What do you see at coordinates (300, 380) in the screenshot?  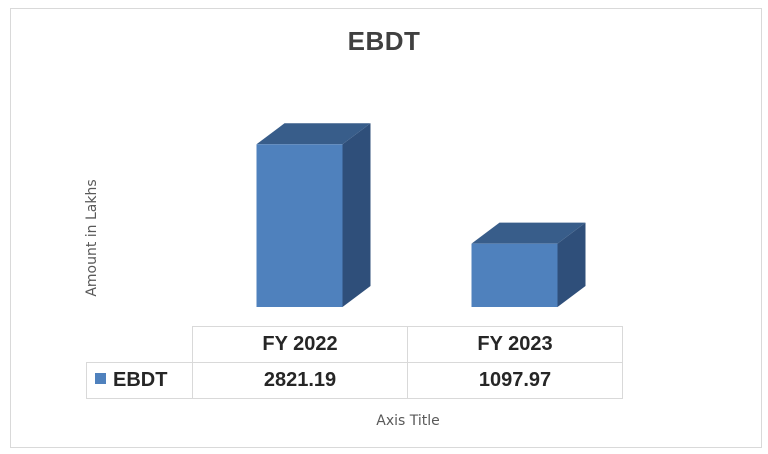 I see `data-table-value-fy2022: 2821.19` at bounding box center [300, 380].